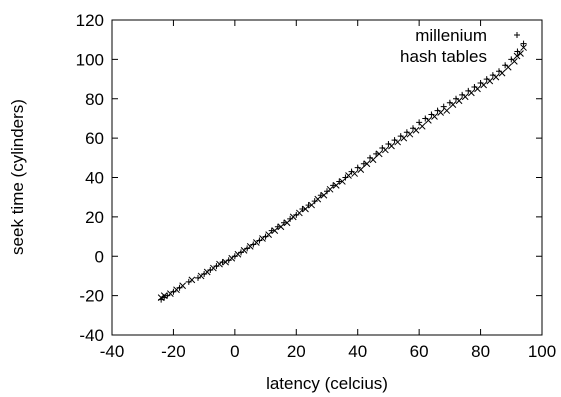 This screenshot has height=397, width=561. What do you see at coordinates (517, 35) in the screenshot?
I see `legend-plus-icon` at bounding box center [517, 35].